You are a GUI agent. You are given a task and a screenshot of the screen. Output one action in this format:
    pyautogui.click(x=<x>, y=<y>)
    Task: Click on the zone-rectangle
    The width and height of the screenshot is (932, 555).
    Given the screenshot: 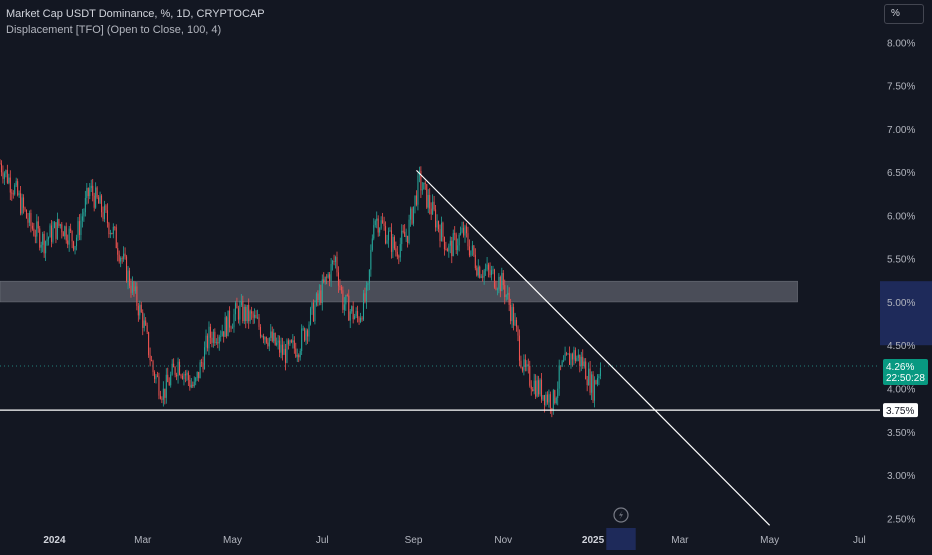 What is the action you would take?
    pyautogui.click(x=399, y=291)
    